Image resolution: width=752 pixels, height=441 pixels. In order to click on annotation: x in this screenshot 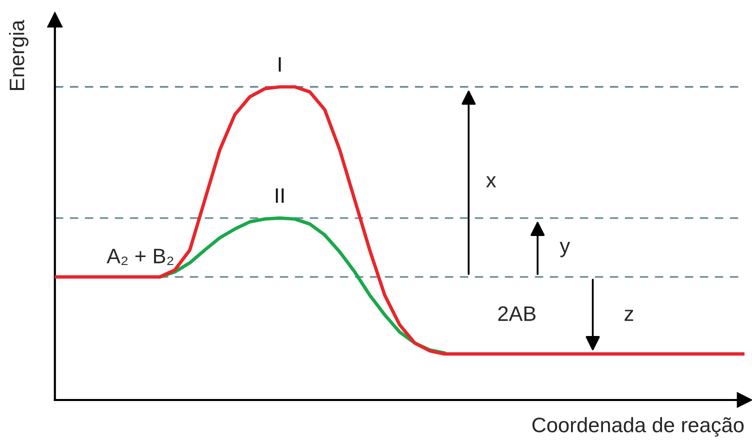, I will do `click(491, 182)`.